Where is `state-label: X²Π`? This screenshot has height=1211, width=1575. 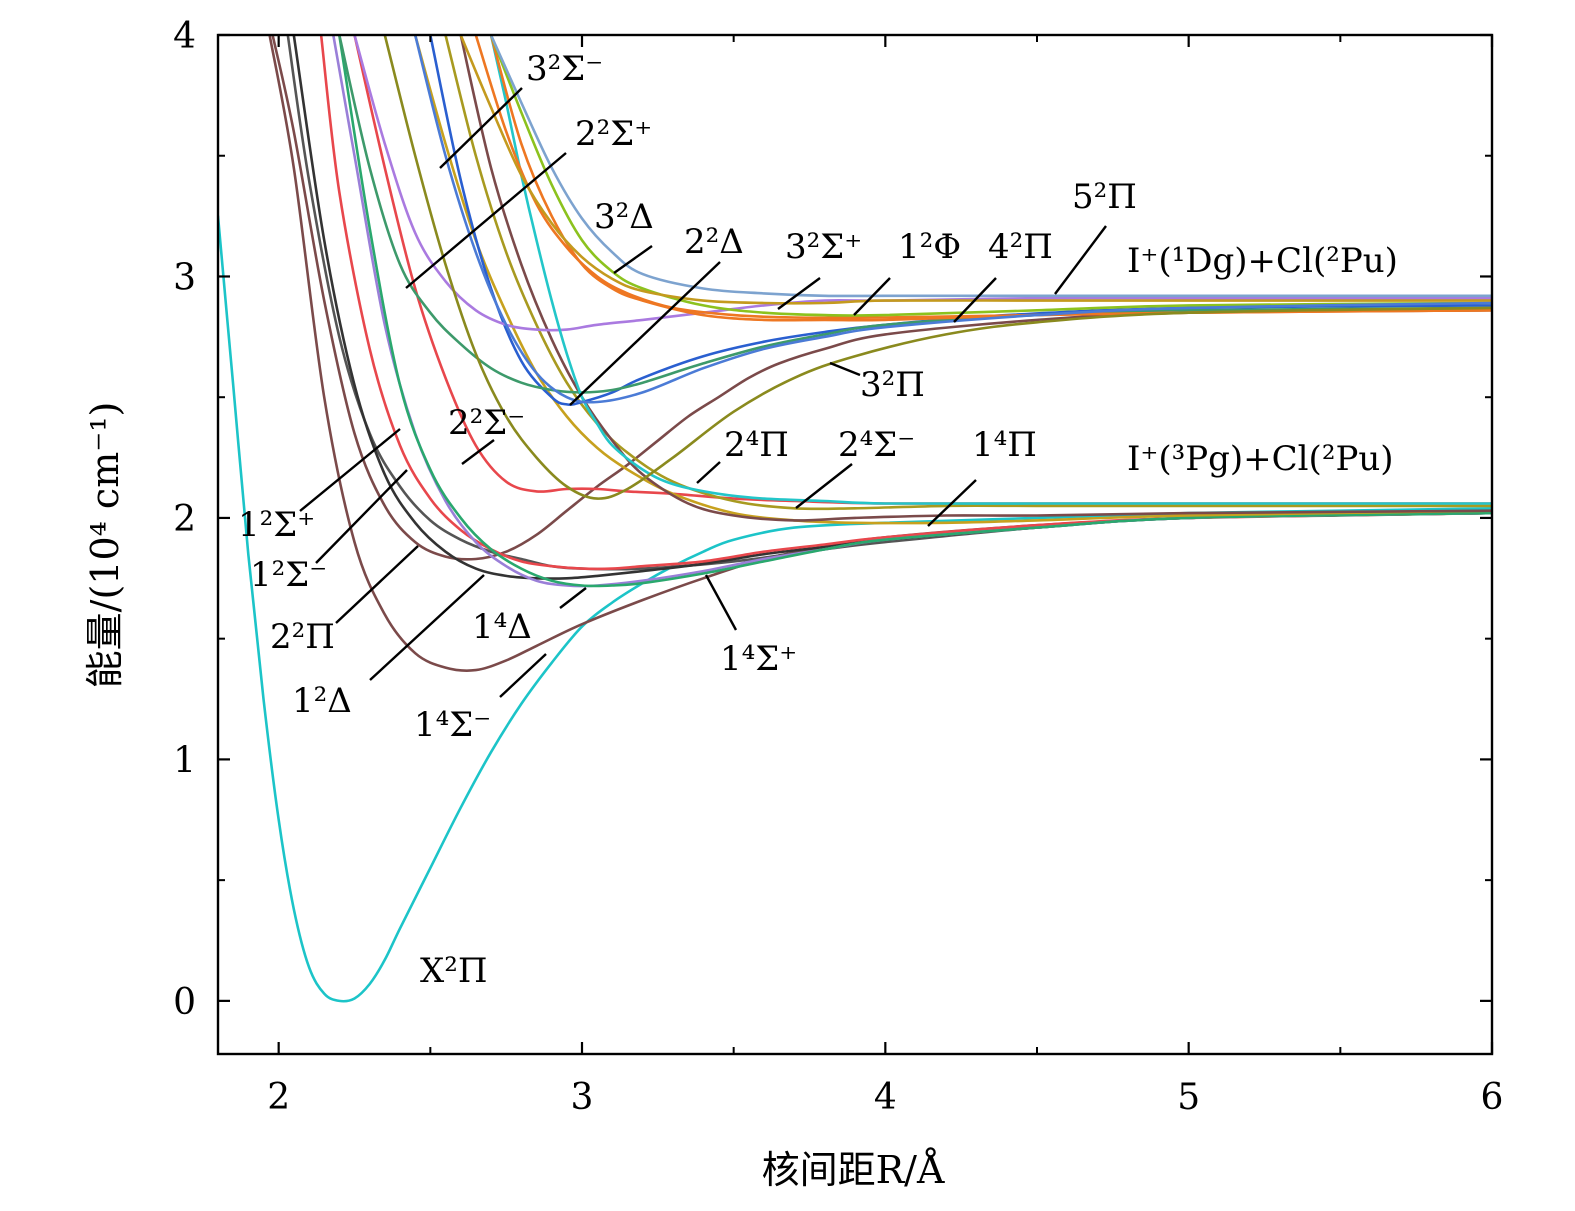
state-label: X²Π is located at coordinates (454, 971).